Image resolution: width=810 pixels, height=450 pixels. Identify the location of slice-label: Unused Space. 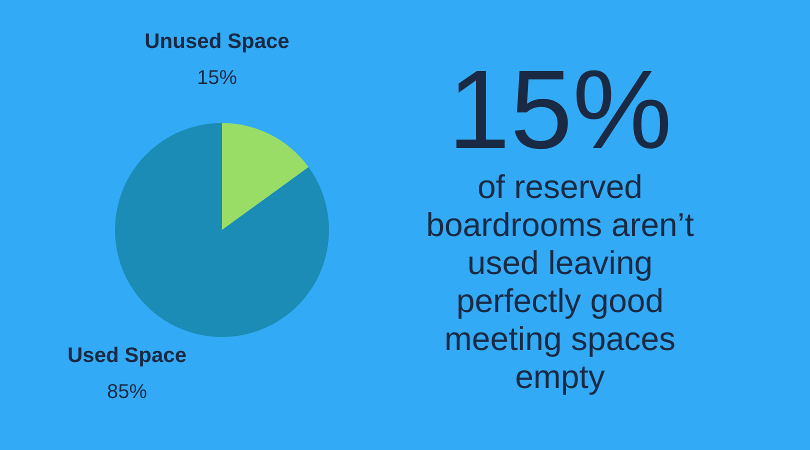
(217, 41).